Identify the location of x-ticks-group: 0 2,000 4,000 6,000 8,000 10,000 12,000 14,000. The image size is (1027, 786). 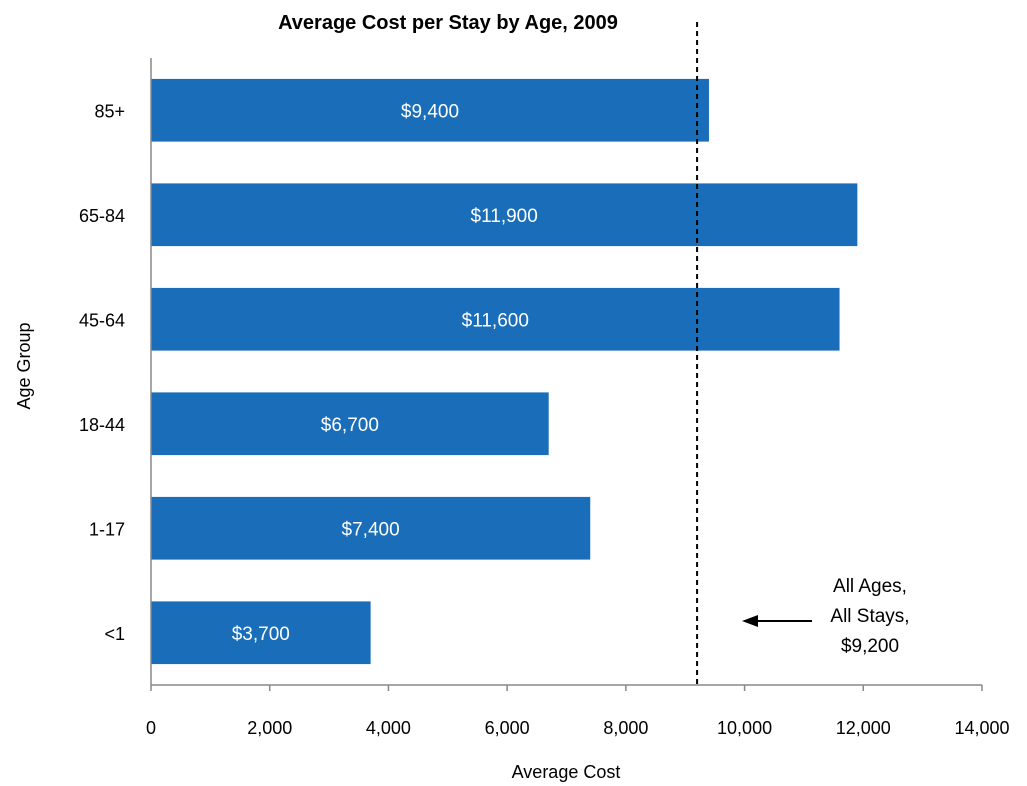
(578, 711).